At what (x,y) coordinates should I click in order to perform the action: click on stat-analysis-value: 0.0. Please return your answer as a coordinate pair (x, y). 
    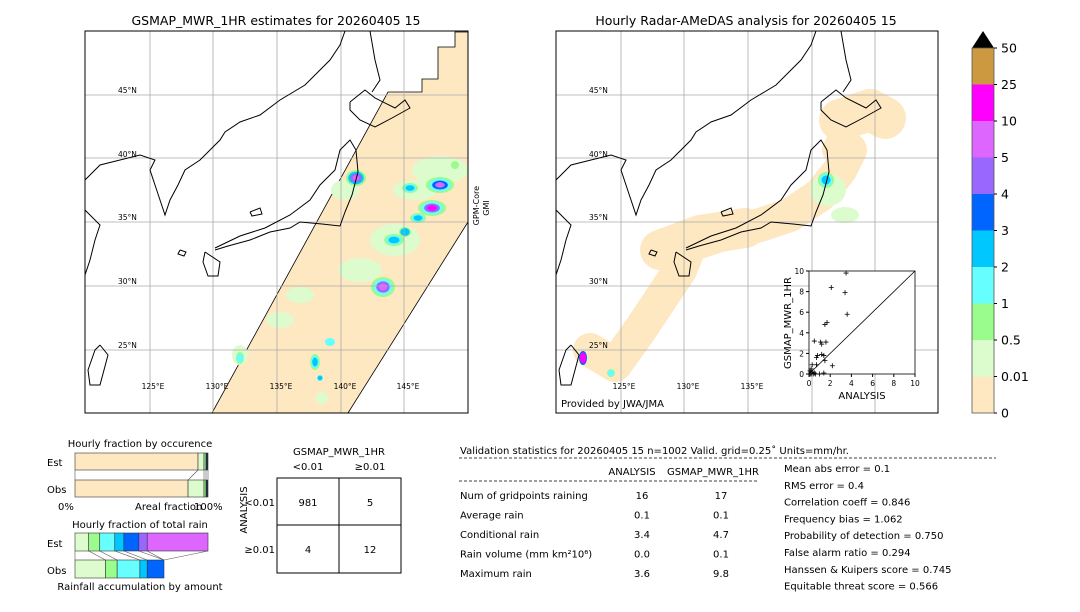
    Looking at the image, I should click on (642, 555).